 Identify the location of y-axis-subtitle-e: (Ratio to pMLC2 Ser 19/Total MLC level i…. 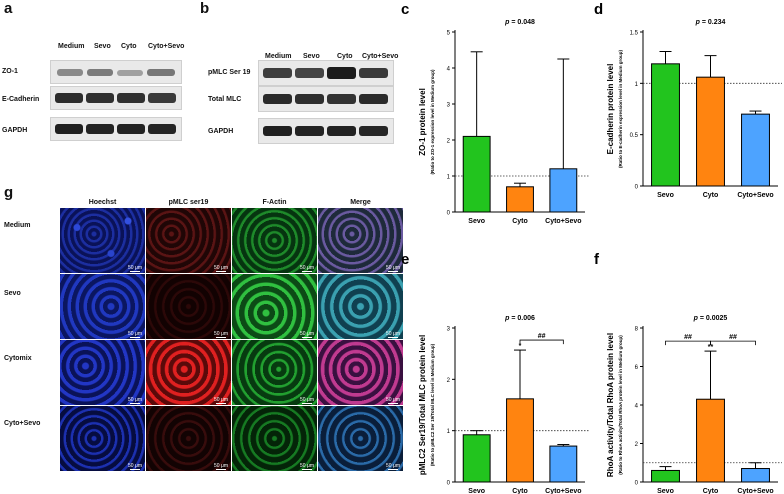
(432, 404).